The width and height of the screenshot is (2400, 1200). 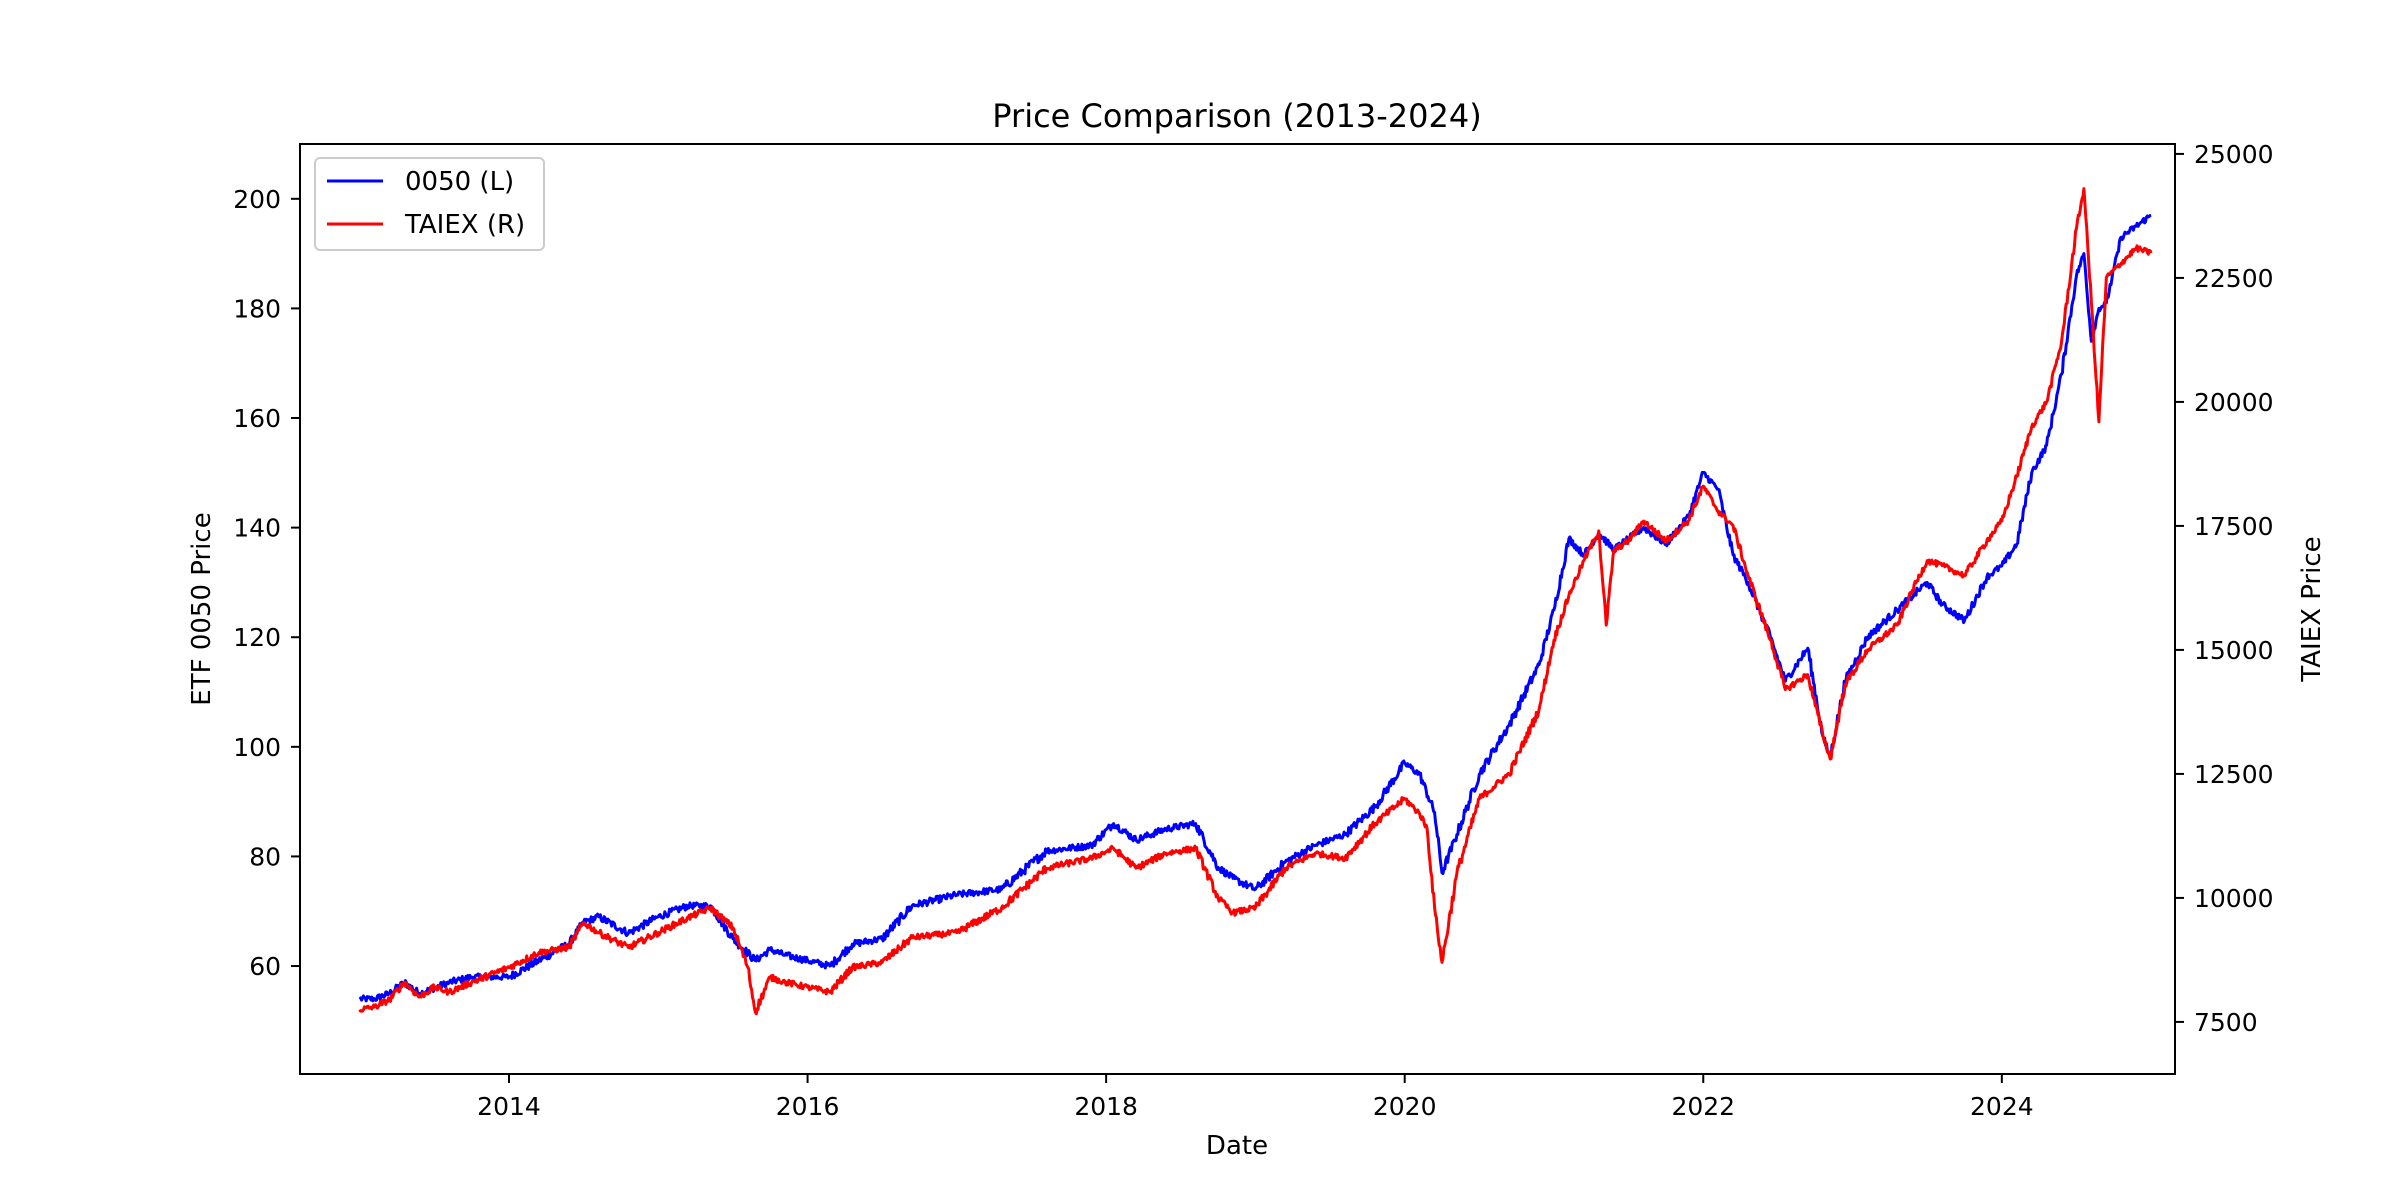 What do you see at coordinates (1237, 1146) in the screenshot?
I see `x-axis-label: Date` at bounding box center [1237, 1146].